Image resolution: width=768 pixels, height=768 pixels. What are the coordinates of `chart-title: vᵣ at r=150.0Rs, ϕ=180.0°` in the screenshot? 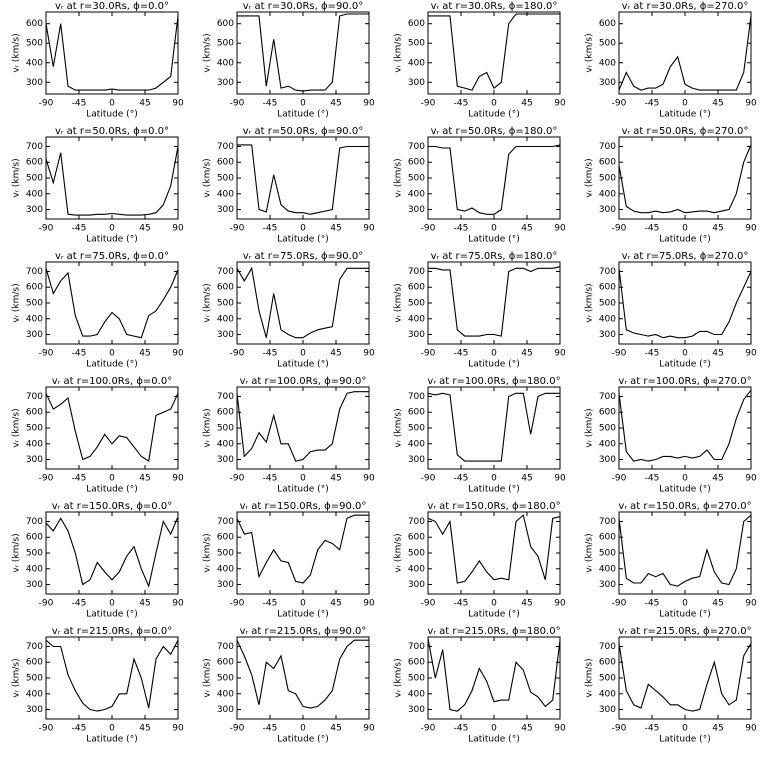 It's located at (493, 506).